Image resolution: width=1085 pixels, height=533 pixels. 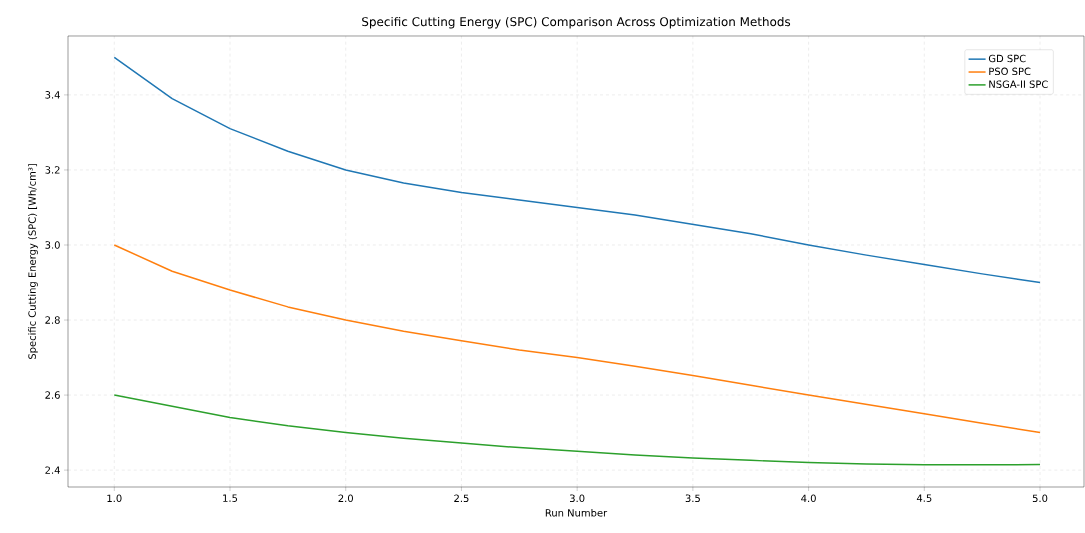 What do you see at coordinates (345, 498) in the screenshot?
I see `x-tick-label: 2.0` at bounding box center [345, 498].